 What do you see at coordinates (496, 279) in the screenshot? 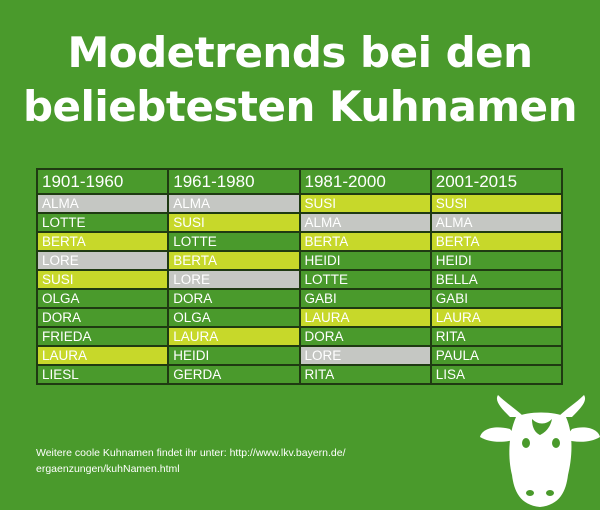
I see `name-cell: BELLA` at bounding box center [496, 279].